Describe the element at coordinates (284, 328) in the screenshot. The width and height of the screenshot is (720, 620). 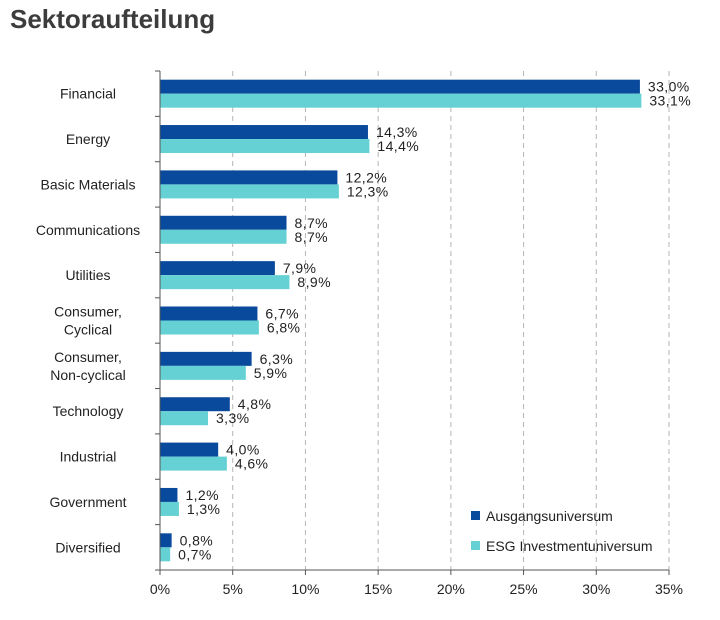
I see `data-label: 6,8%` at that location.